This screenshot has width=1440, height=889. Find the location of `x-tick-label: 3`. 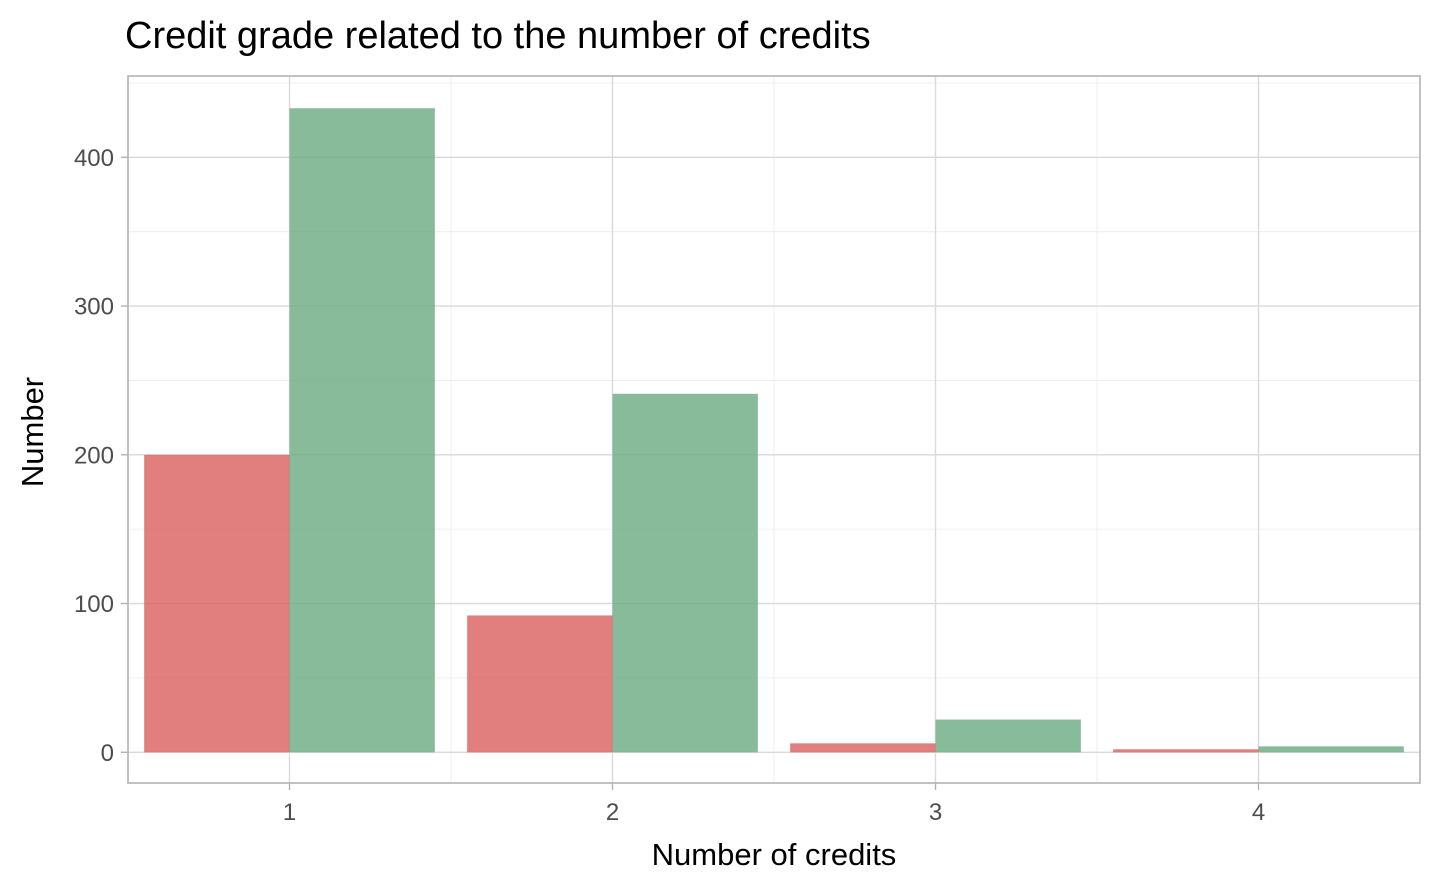

x-tick-label: 3 is located at coordinates (935, 812).